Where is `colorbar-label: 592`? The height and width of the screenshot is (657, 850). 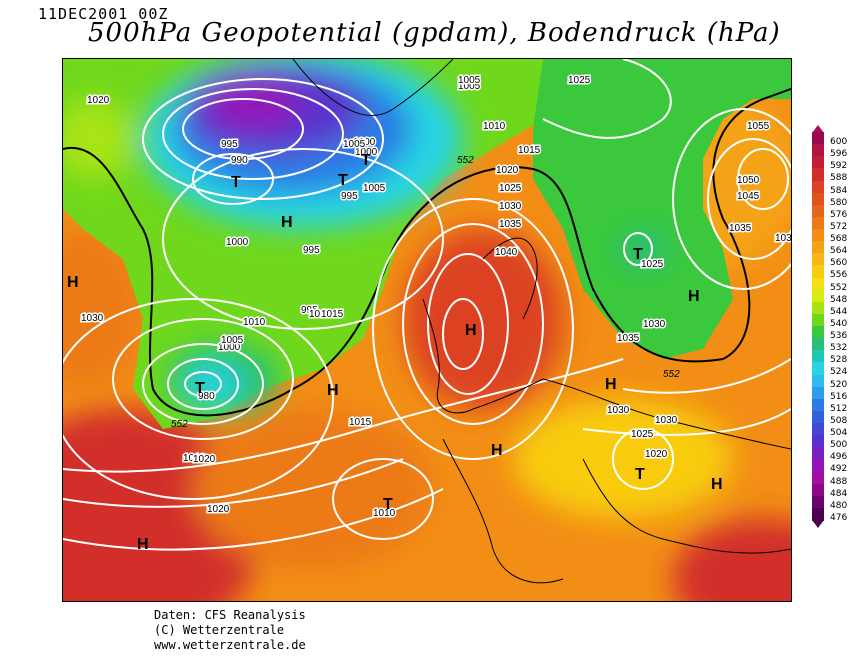
colorbar-label: 592 is located at coordinates (839, 166).